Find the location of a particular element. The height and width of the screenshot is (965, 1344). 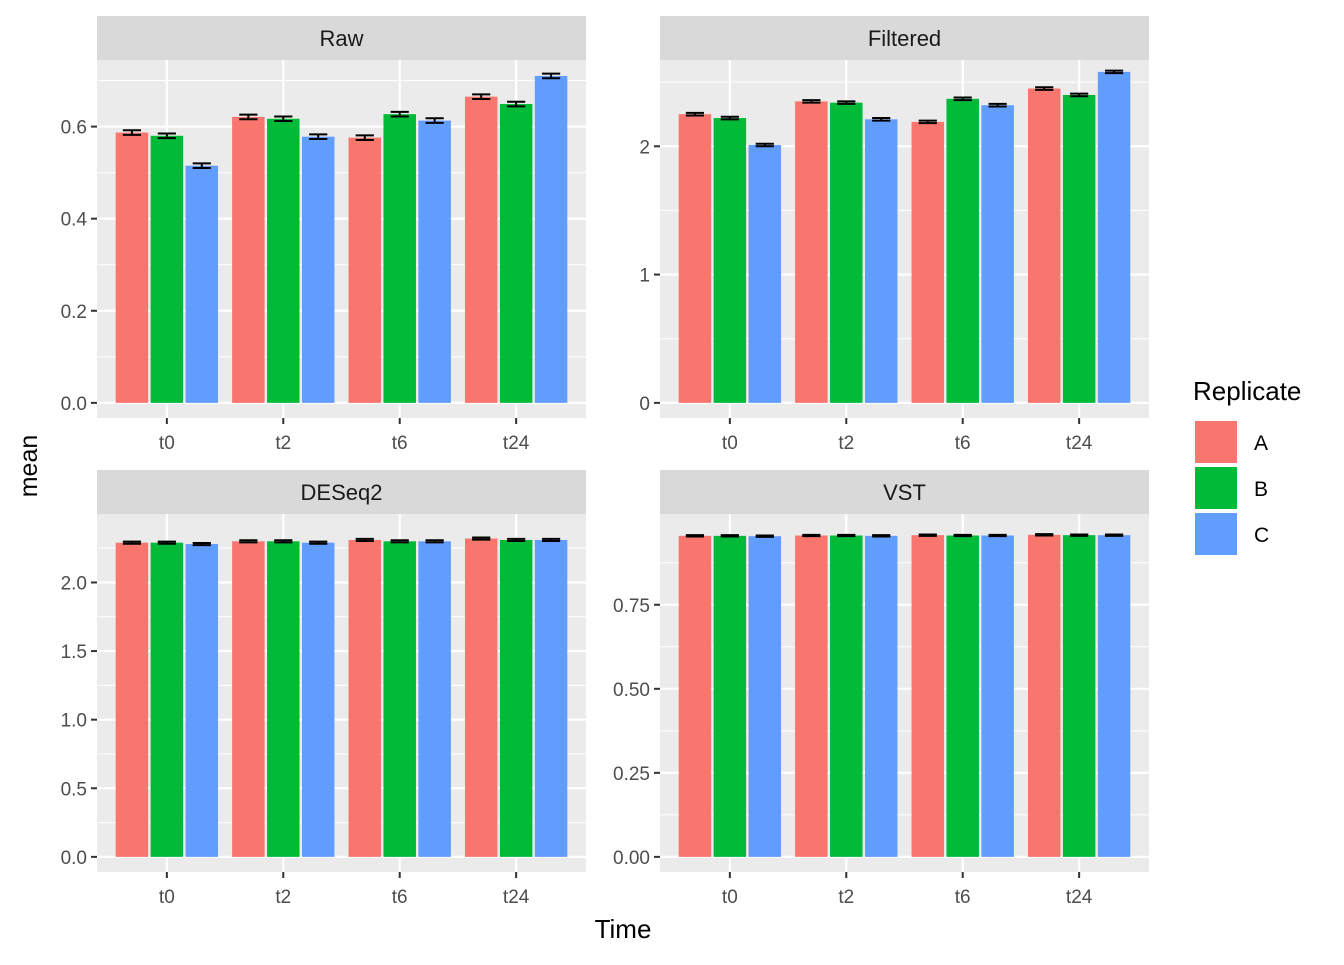

x-axis-title: Time is located at coordinates (623, 929).